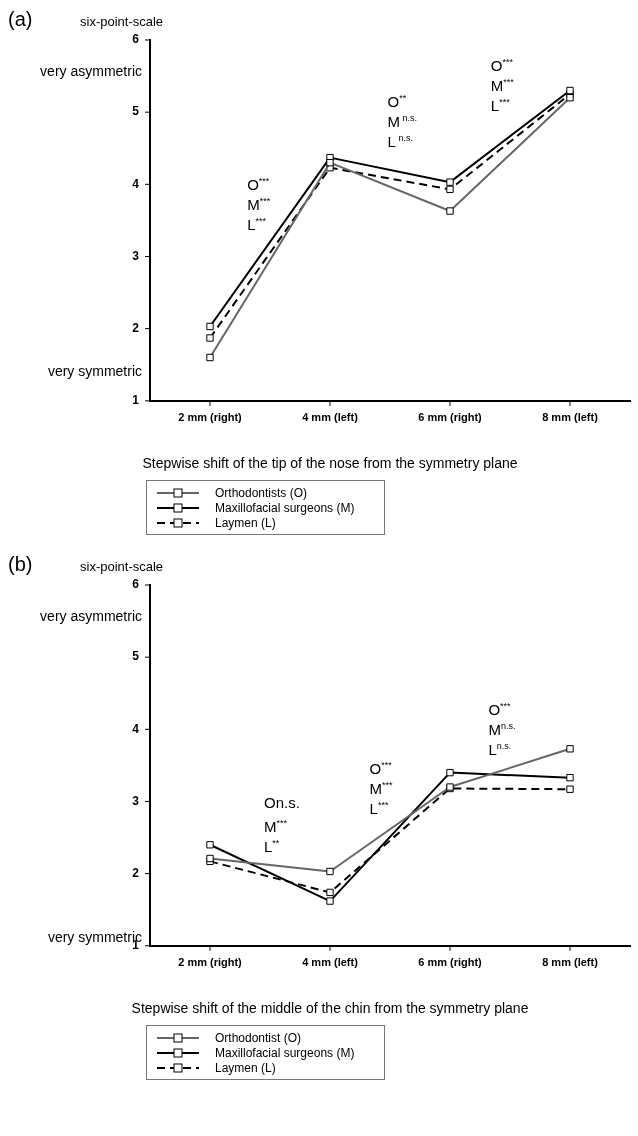 This screenshot has width=638, height=1136. I want to click on x-axis-title: Stepwise shift of the middle of the chin from the symmetry plane, so click(330, 1007).